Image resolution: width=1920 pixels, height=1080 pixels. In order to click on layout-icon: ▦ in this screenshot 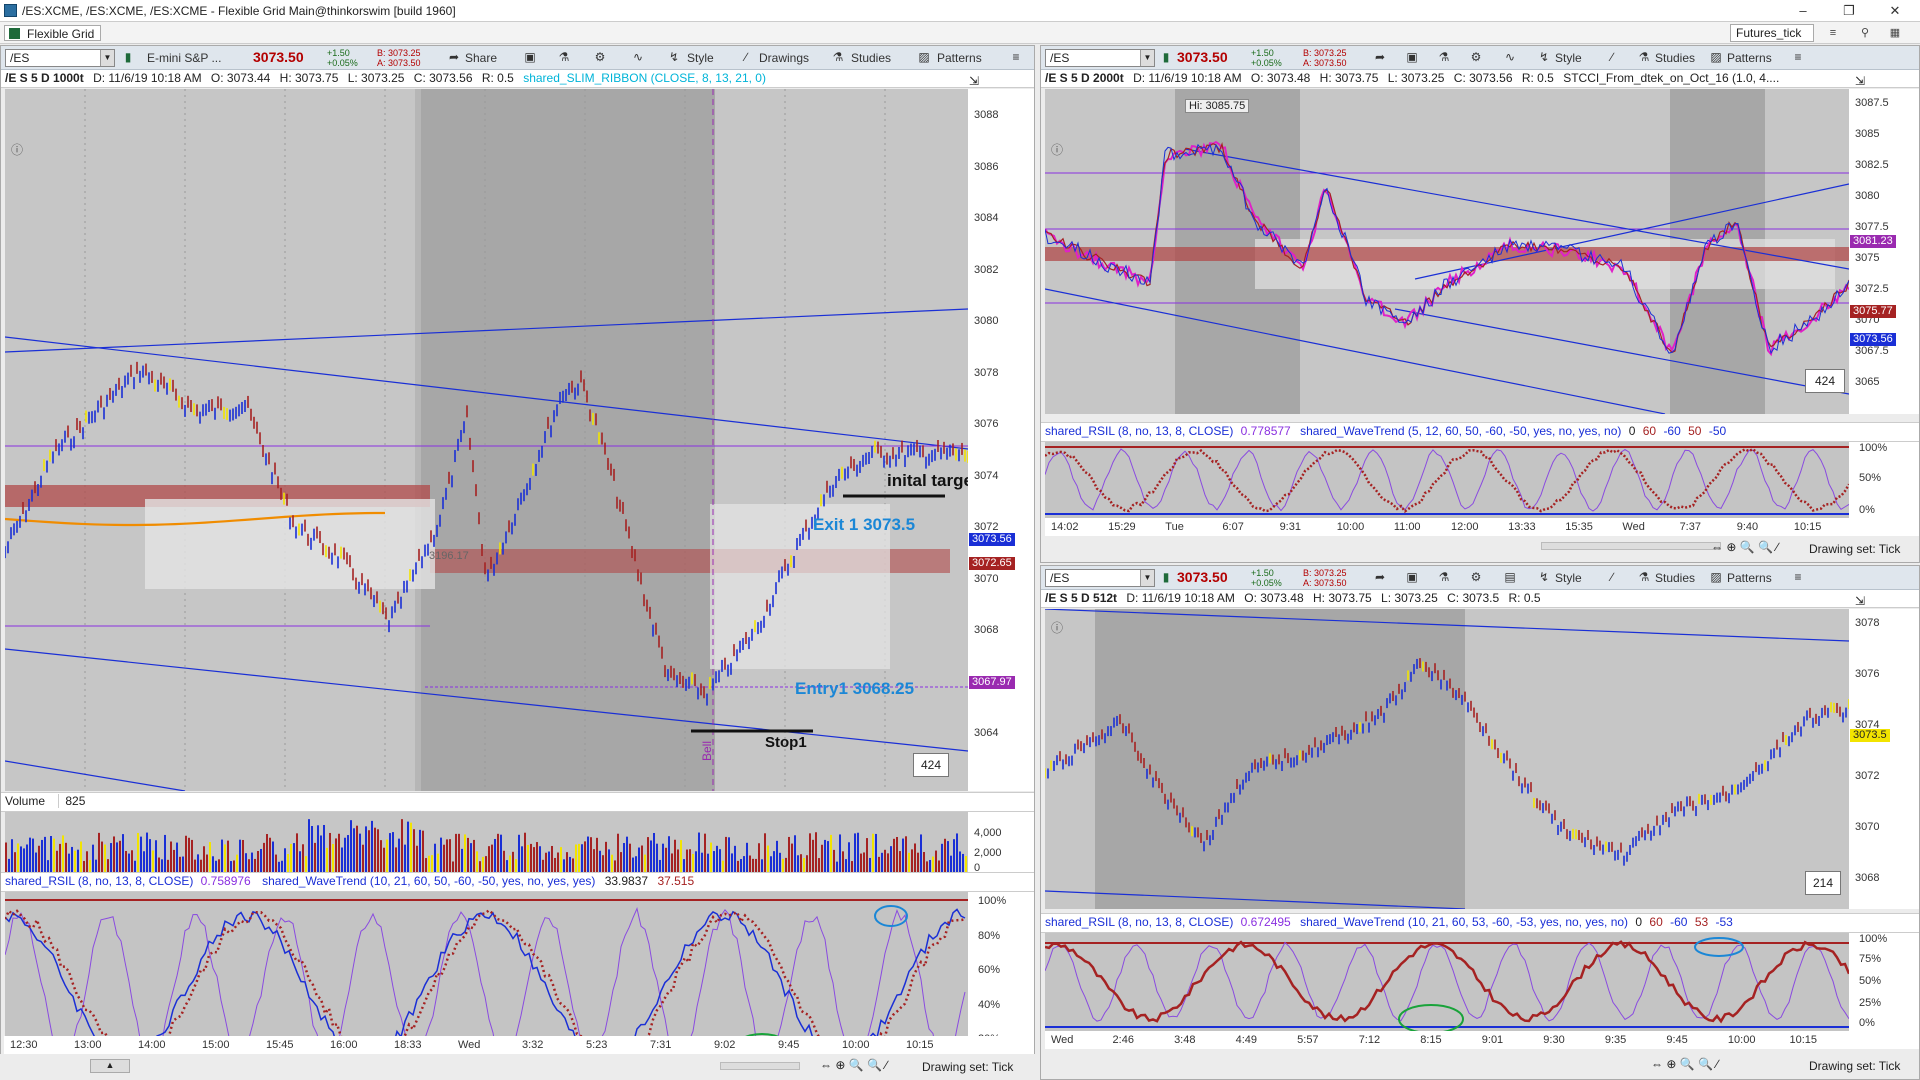, I will do `click(1895, 33)`.